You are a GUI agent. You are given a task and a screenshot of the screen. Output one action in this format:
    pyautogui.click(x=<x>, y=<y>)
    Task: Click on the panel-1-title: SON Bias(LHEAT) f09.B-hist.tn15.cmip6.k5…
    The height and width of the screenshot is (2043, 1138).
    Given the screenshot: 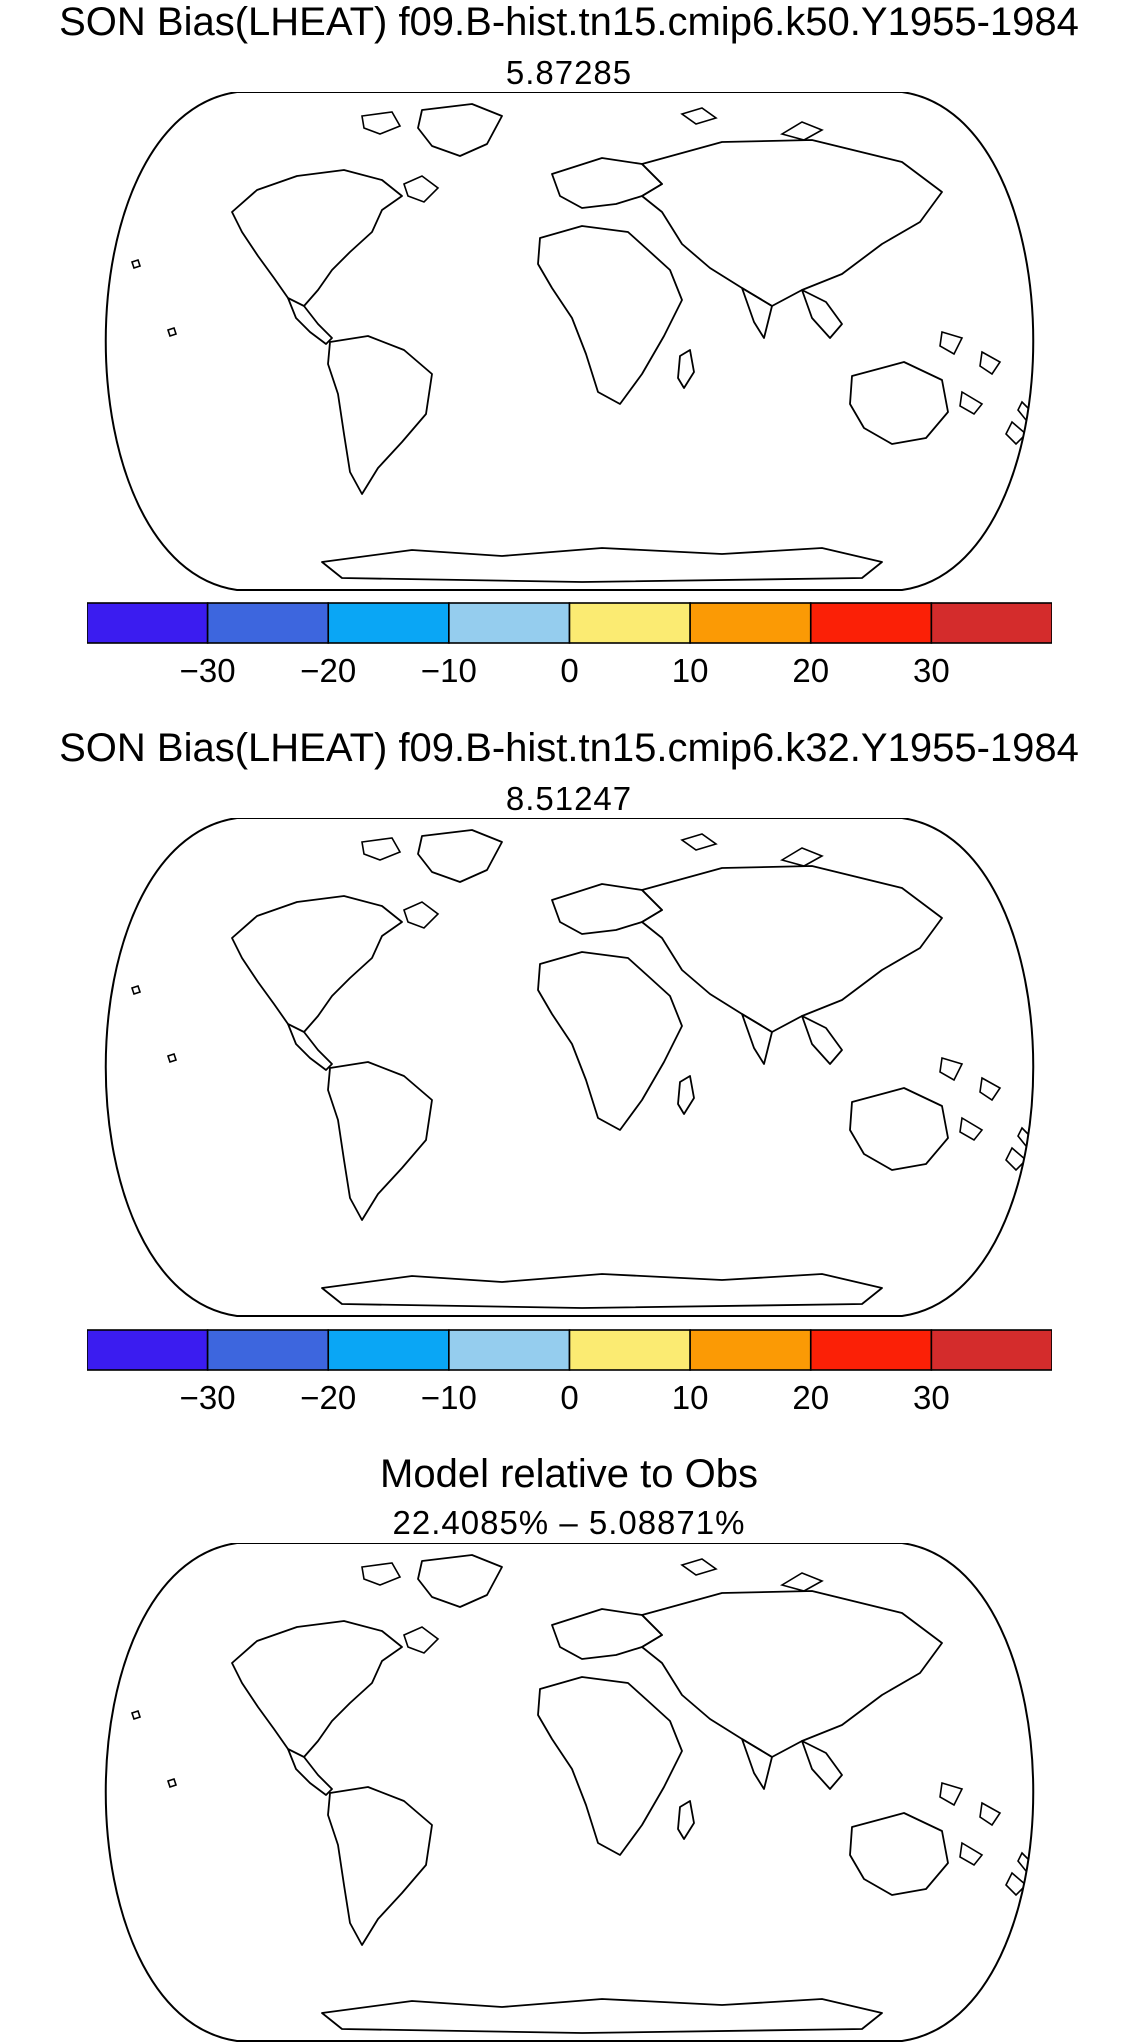 What is the action you would take?
    pyautogui.click(x=569, y=22)
    